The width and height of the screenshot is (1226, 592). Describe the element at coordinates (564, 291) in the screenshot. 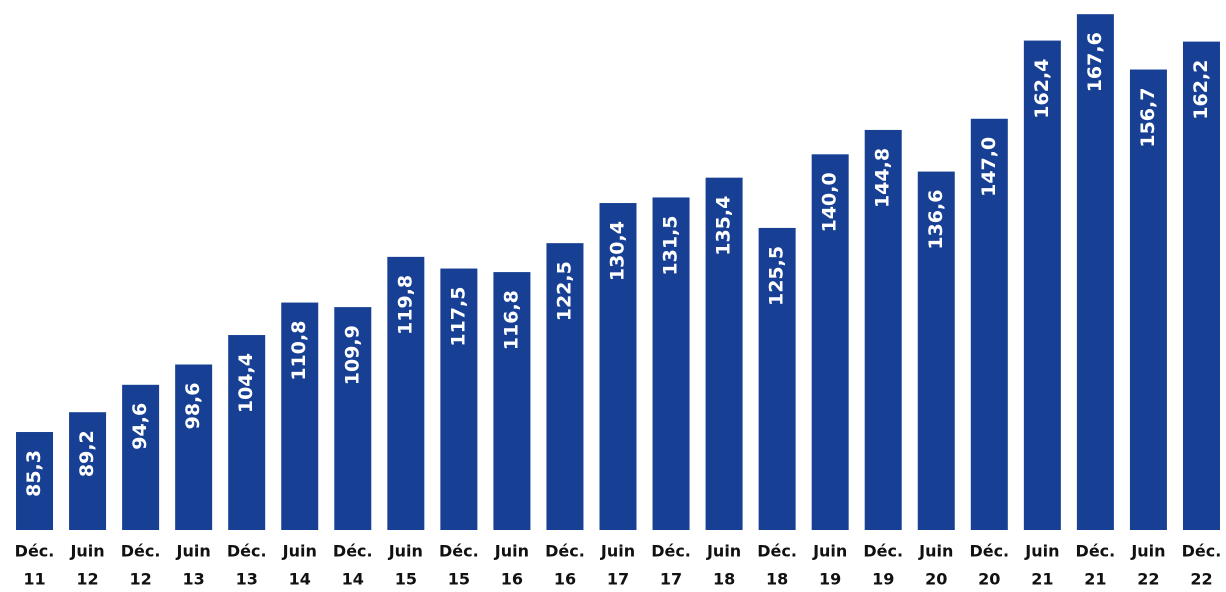

I see `value-label: 122,5` at that location.